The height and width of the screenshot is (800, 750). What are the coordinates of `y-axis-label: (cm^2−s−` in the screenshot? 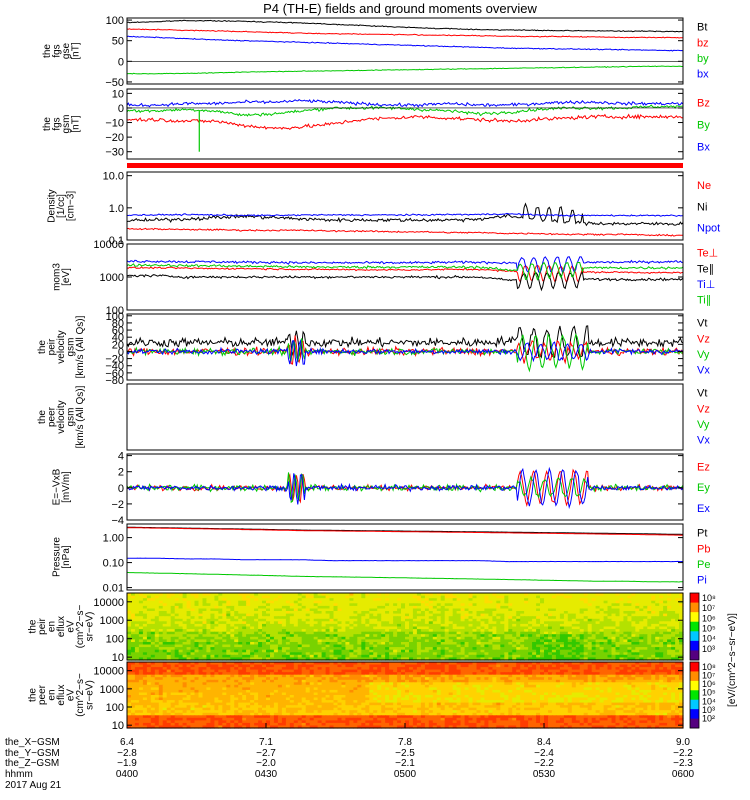 It's located at (80, 695).